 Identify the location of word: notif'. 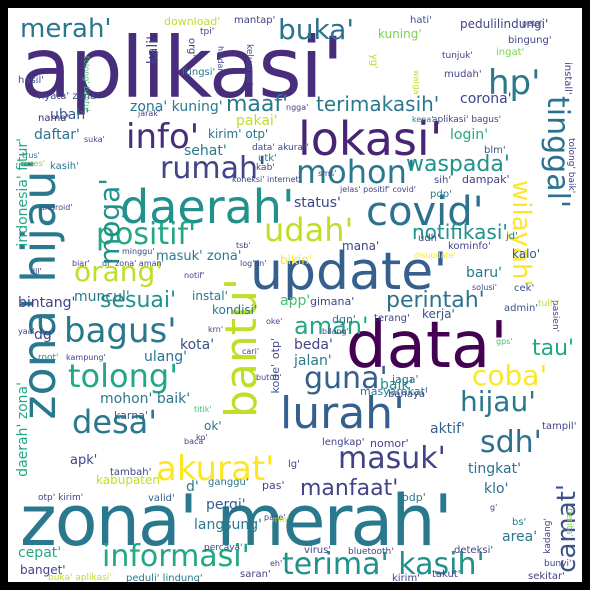
(194, 275).